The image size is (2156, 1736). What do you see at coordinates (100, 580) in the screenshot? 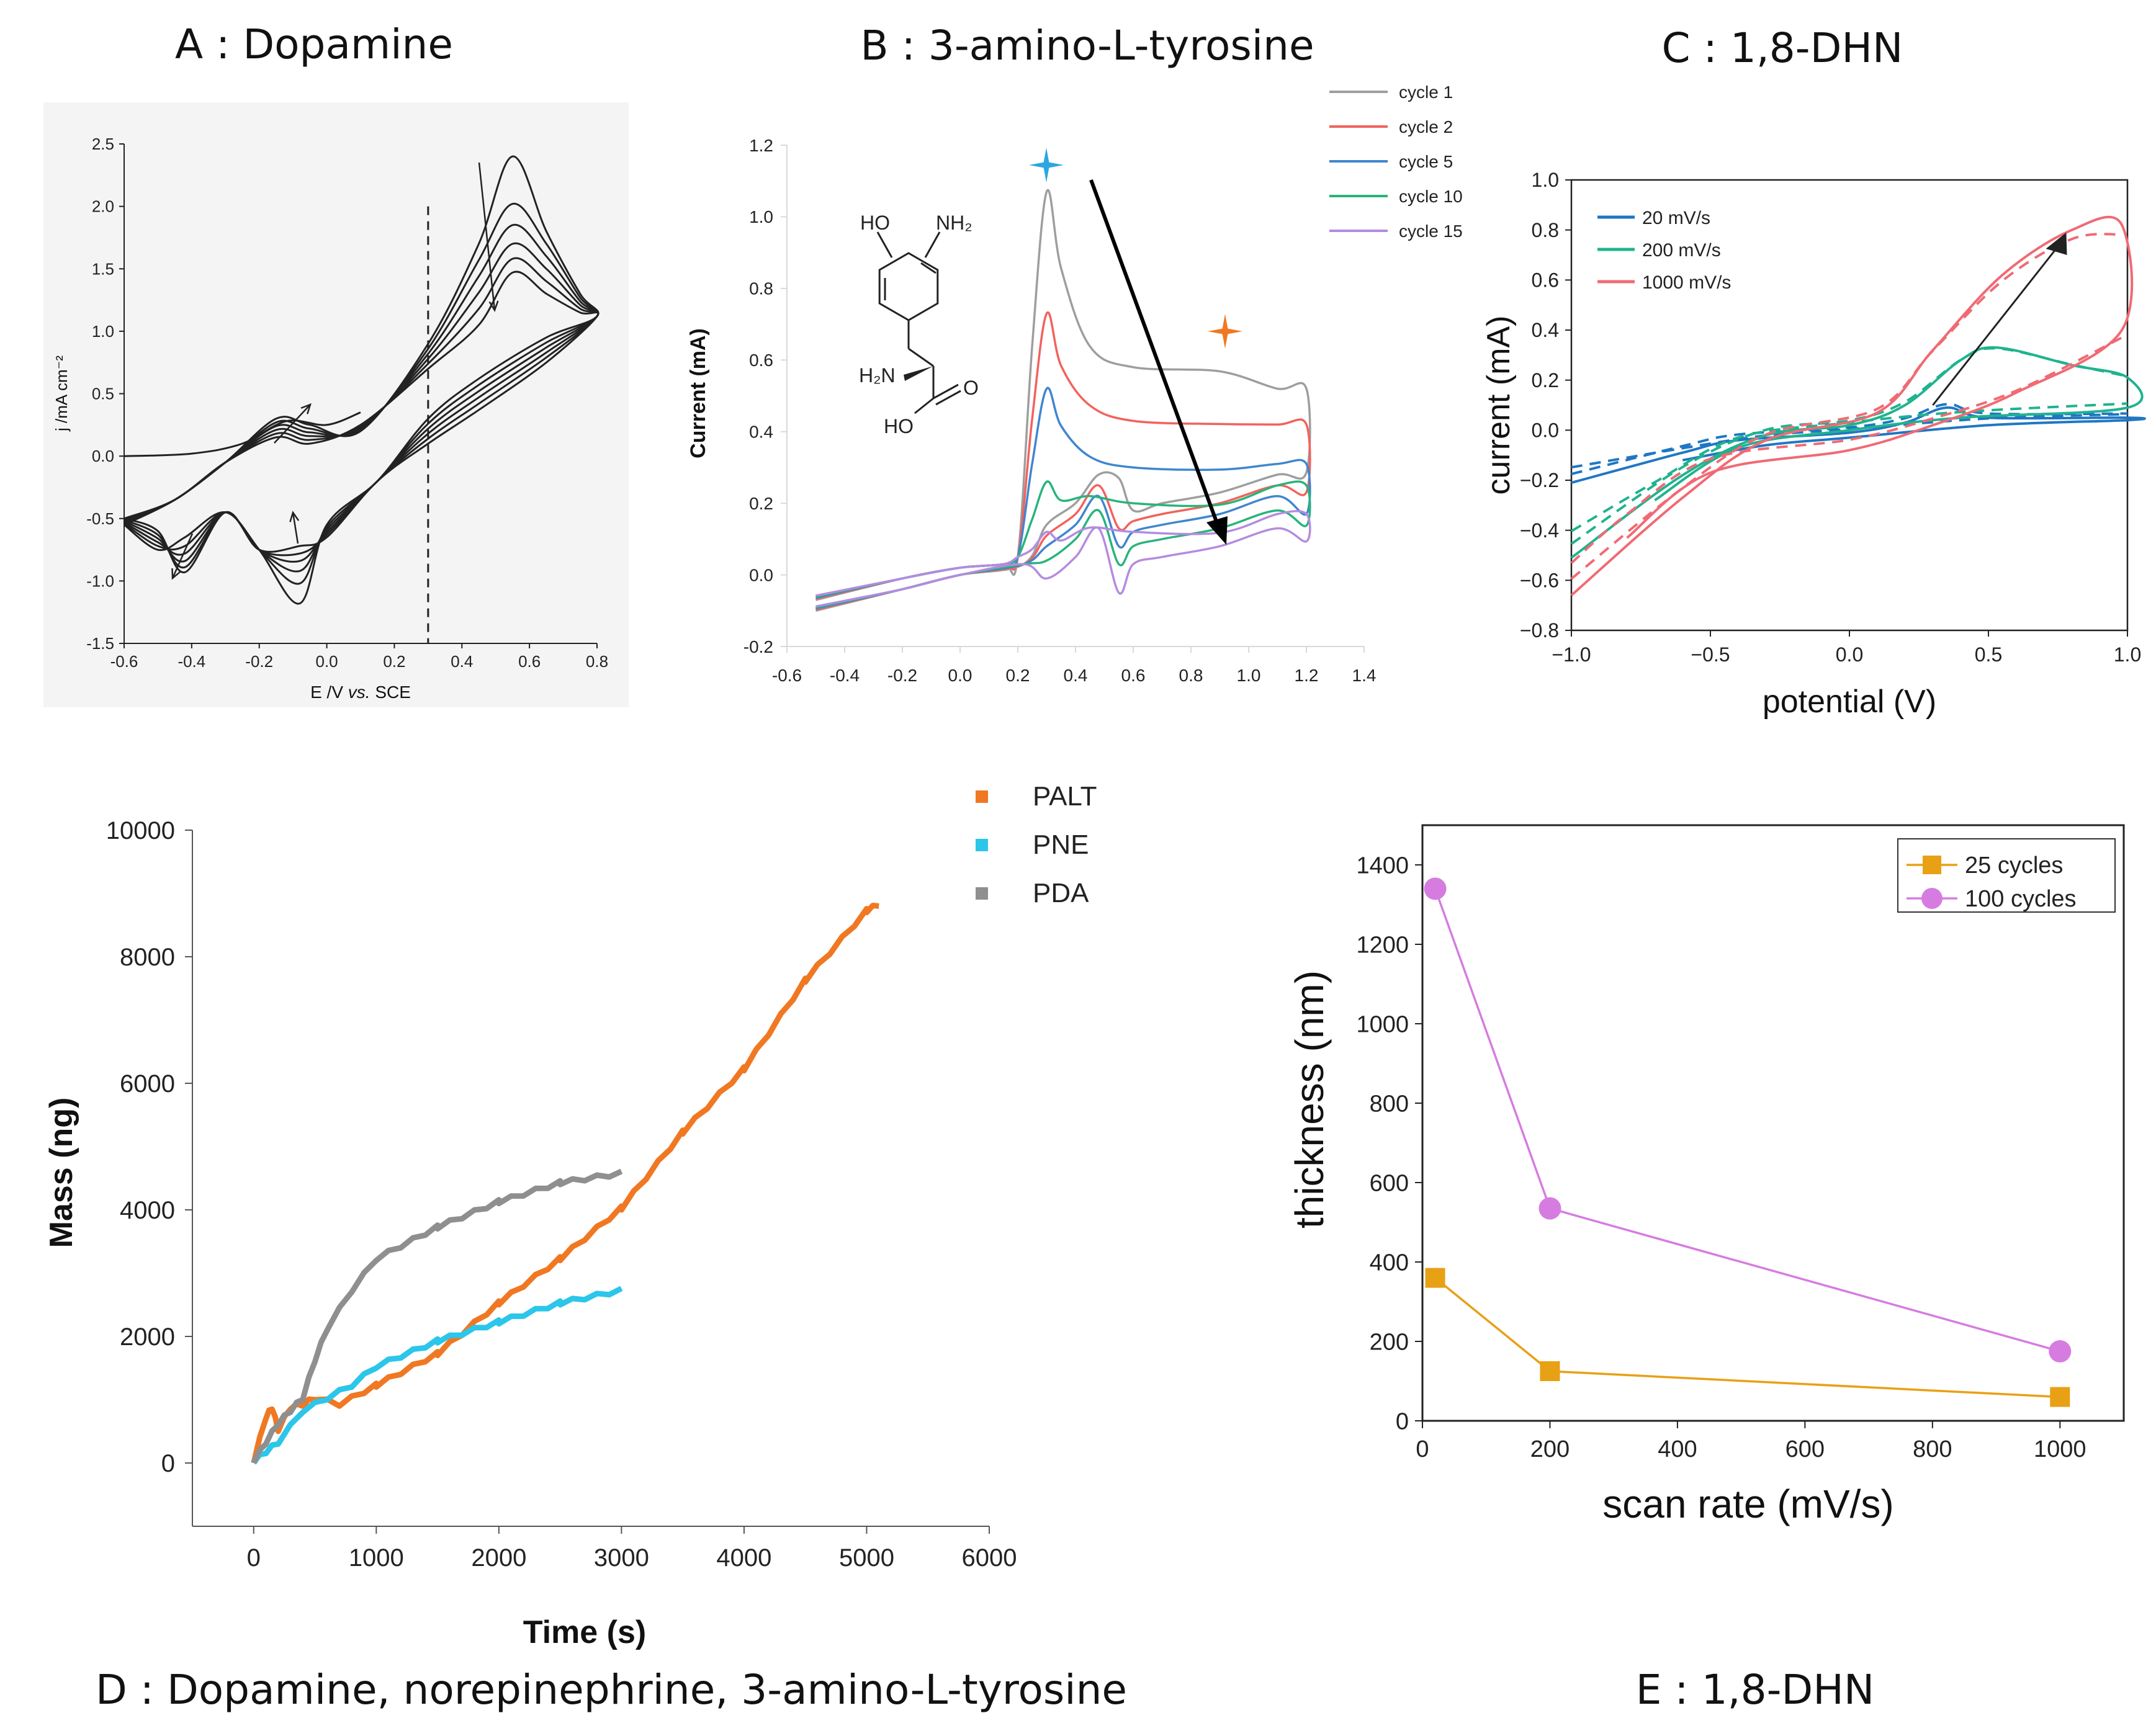
I see `y-tick-label: -1.0` at bounding box center [100, 580].